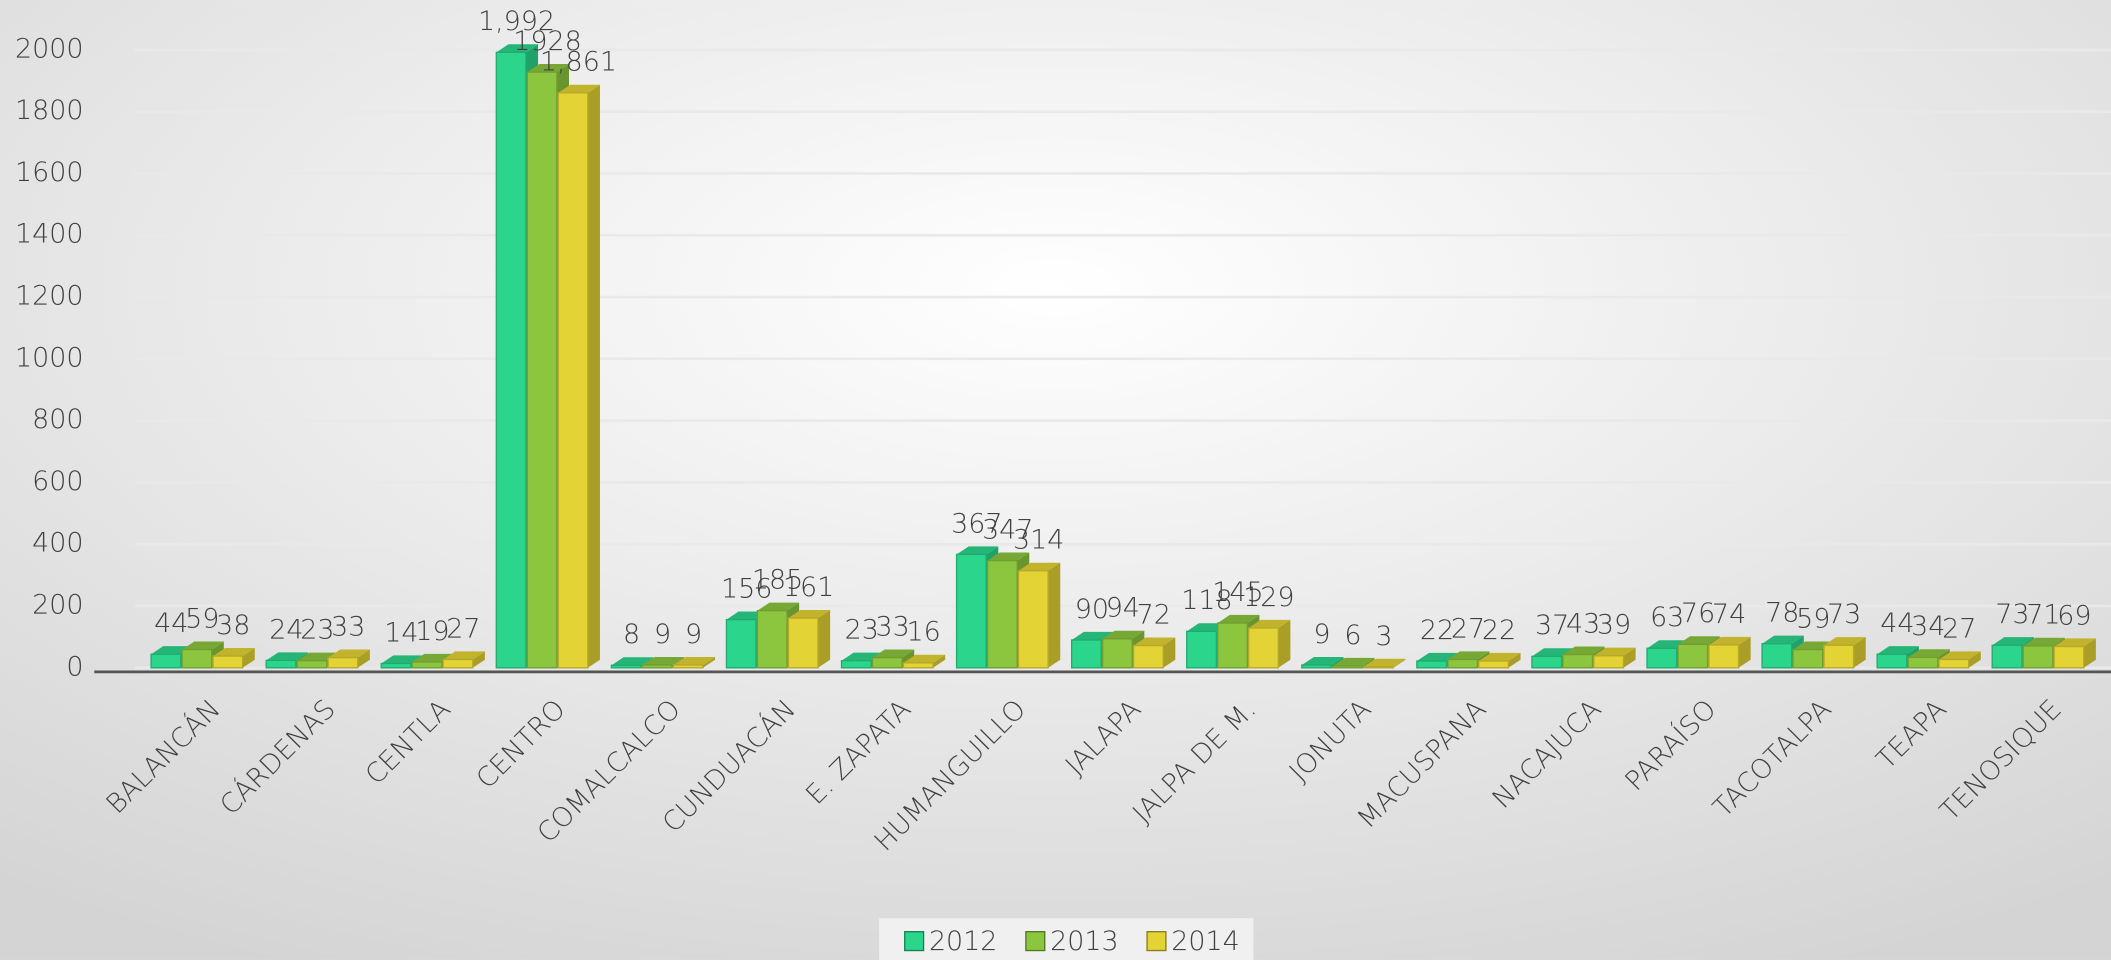 The height and width of the screenshot is (960, 2111). Describe the element at coordinates (578, 62) in the screenshot. I see `data-label: 1,861` at that location.